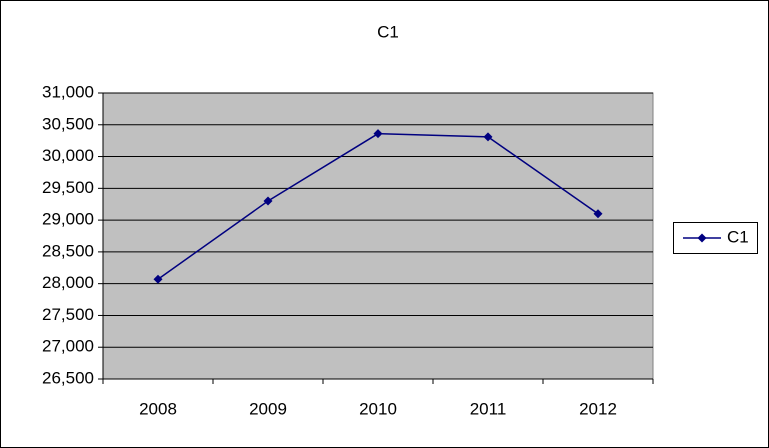 This screenshot has width=769, height=448. Describe the element at coordinates (68, 219) in the screenshot. I see `y-tick-label: 29,000` at that location.